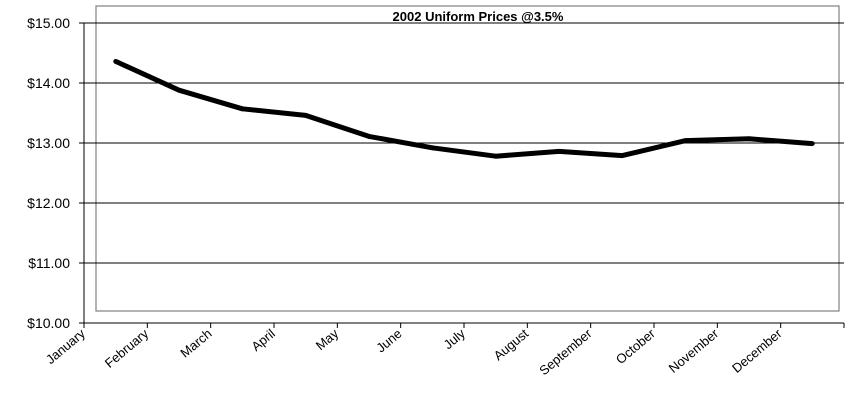  What do you see at coordinates (48, 83) in the screenshot?
I see `y-tick-label: $14.00` at bounding box center [48, 83].